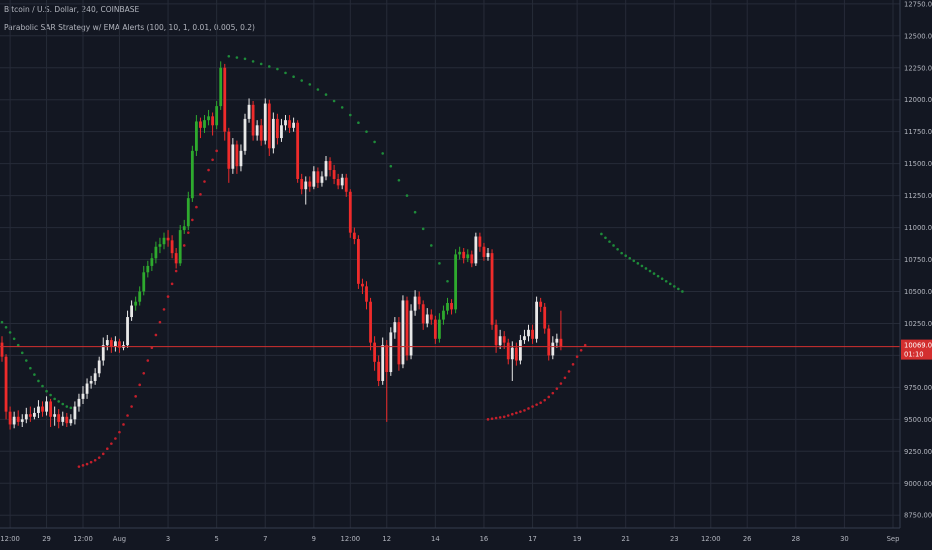  I want to click on x-tick-label: Aug, so click(119, 539).